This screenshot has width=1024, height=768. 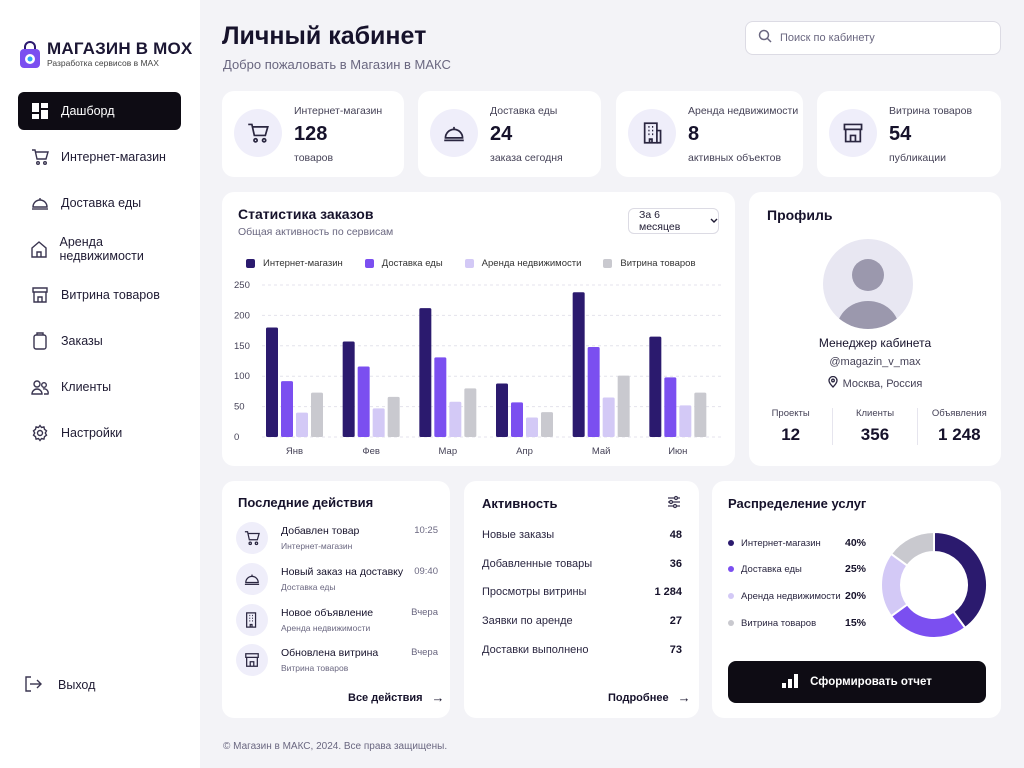 What do you see at coordinates (242, 315) in the screenshot?
I see `y-tick-label: 200` at bounding box center [242, 315].